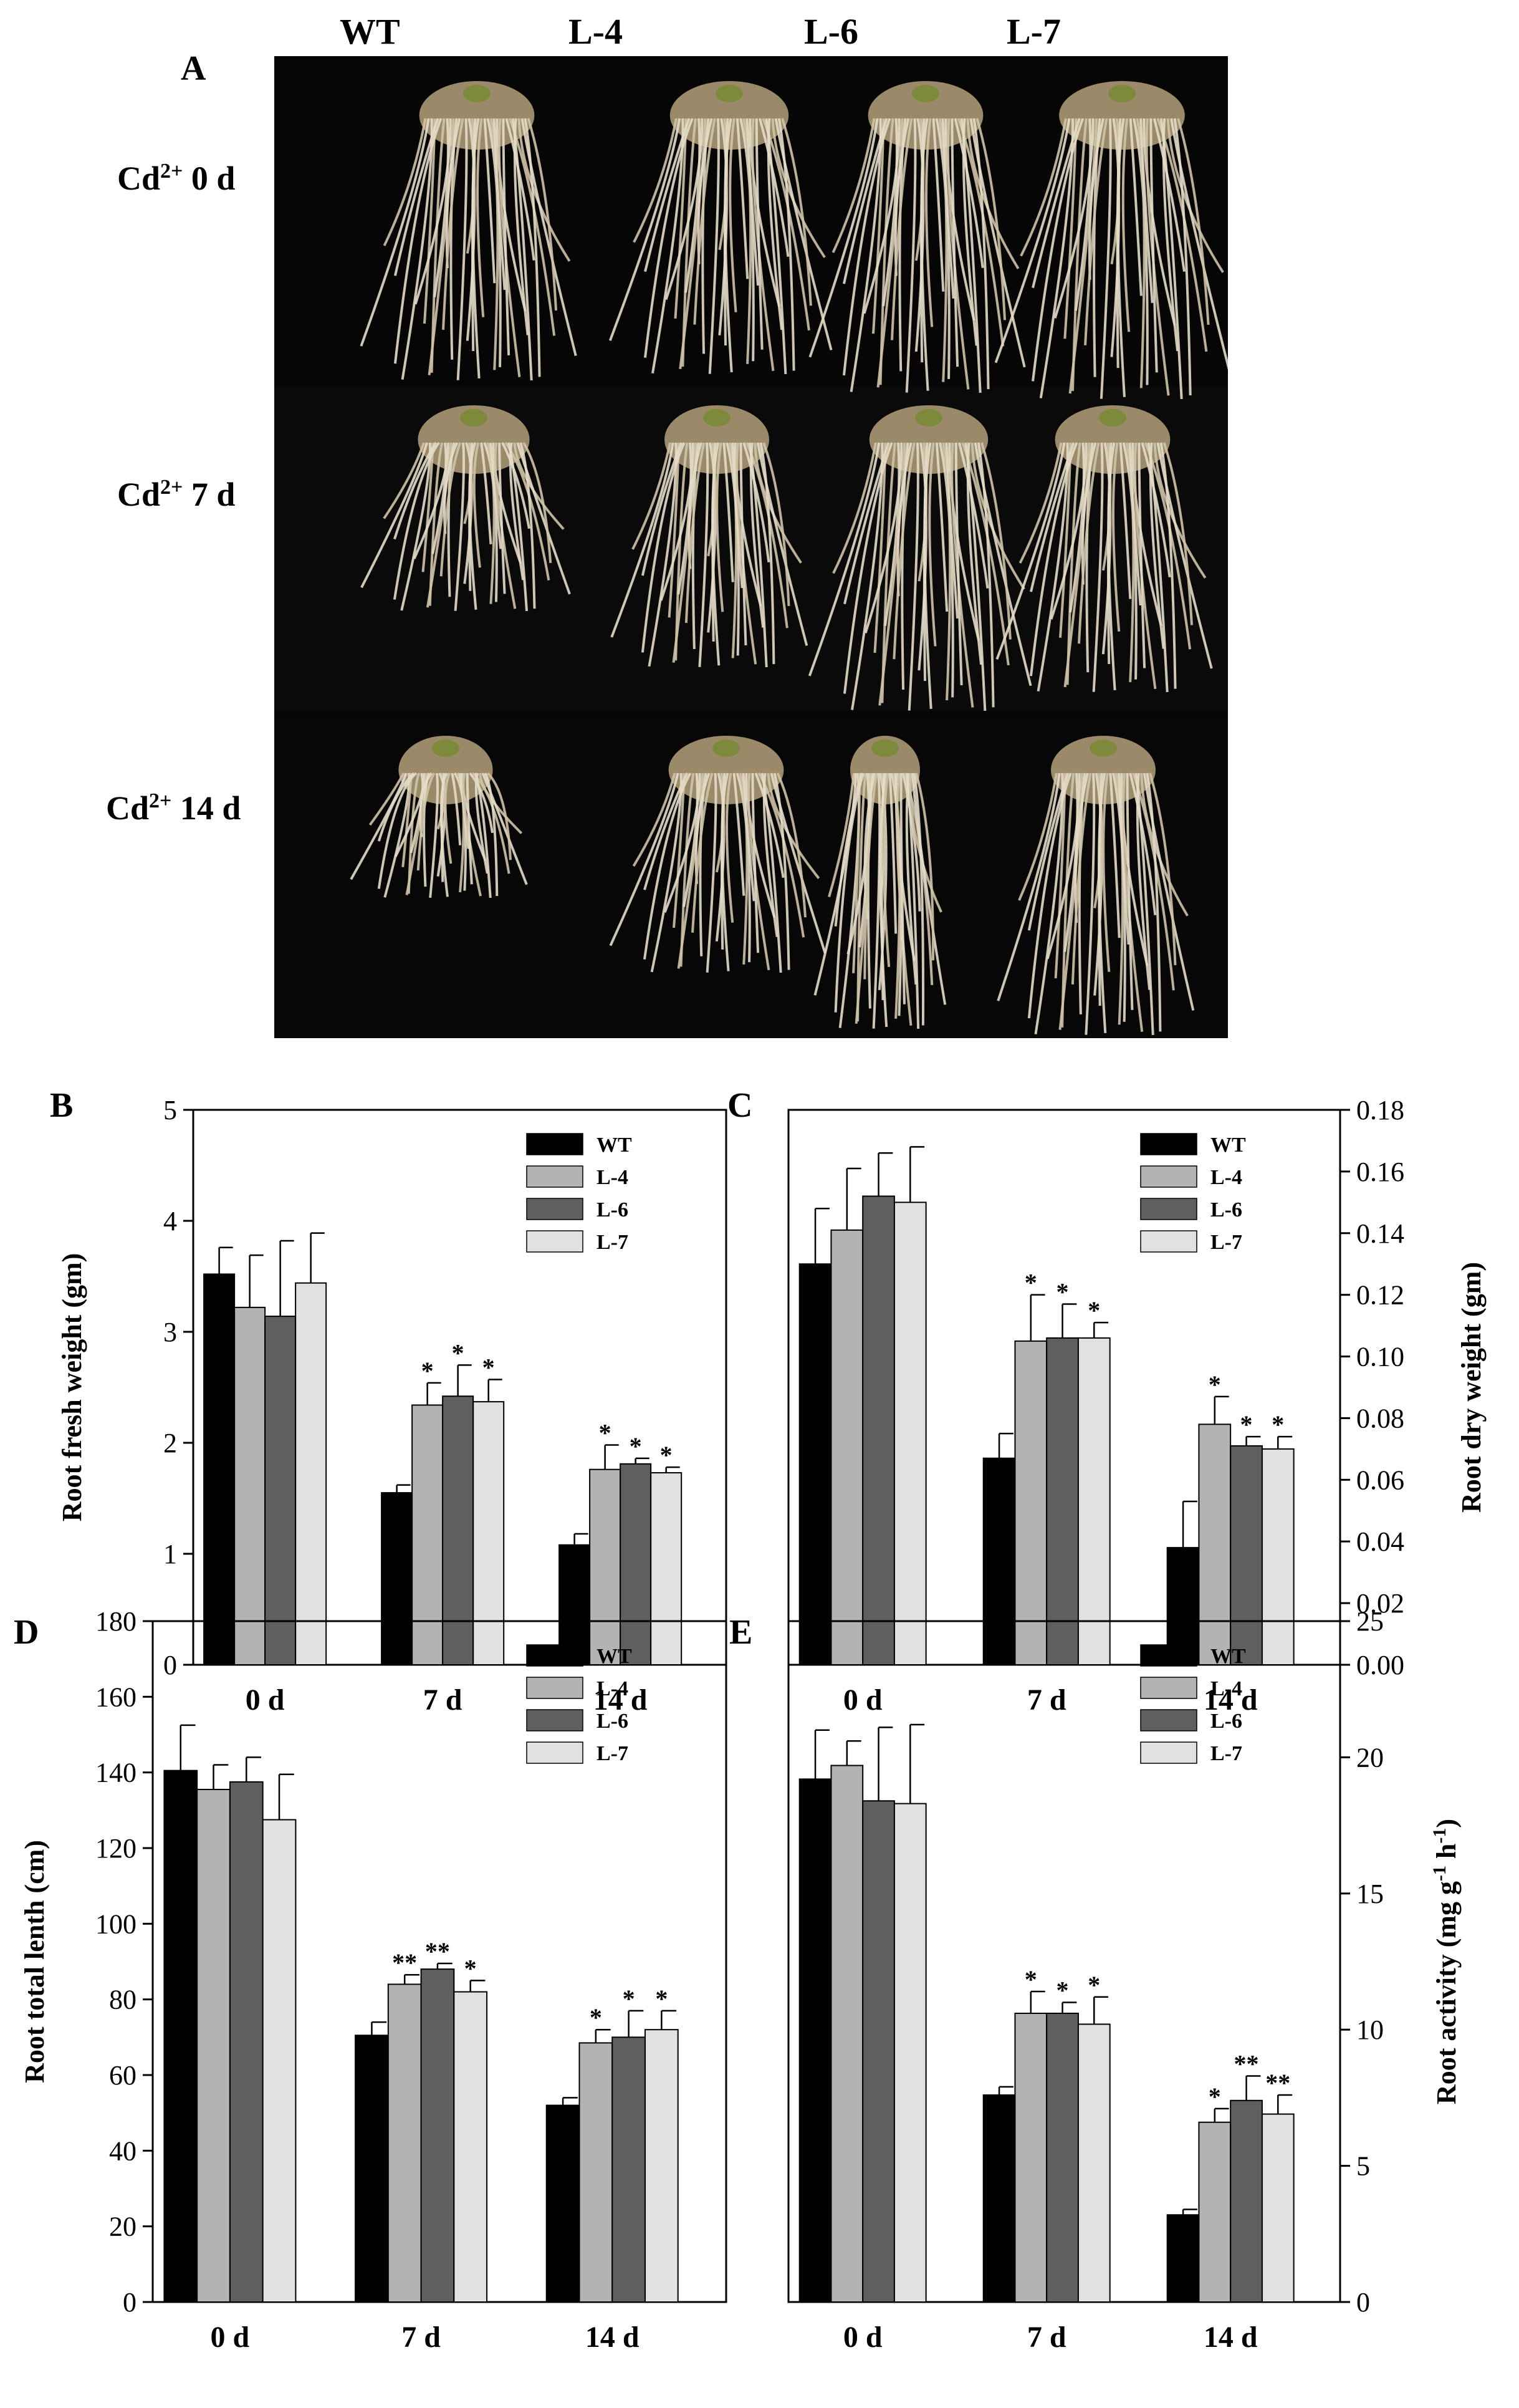 This screenshot has height=2408, width=1519. What do you see at coordinates (740, 1105) in the screenshot?
I see `panel-c-letter: C` at bounding box center [740, 1105].